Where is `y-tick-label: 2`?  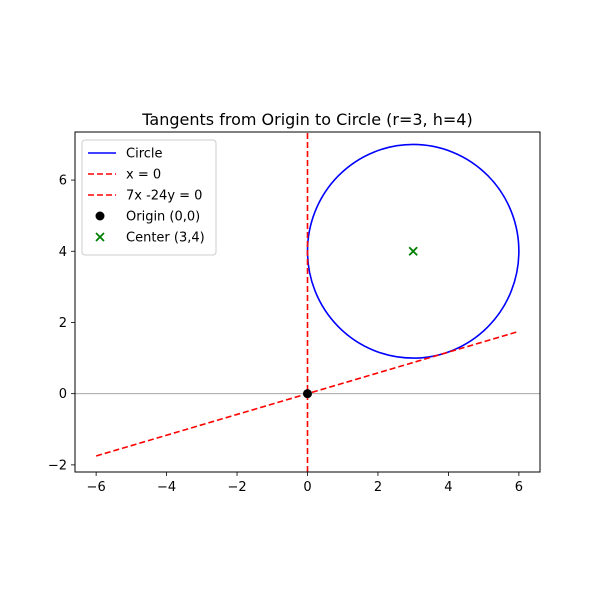 y-tick-label: 2 is located at coordinates (63, 323).